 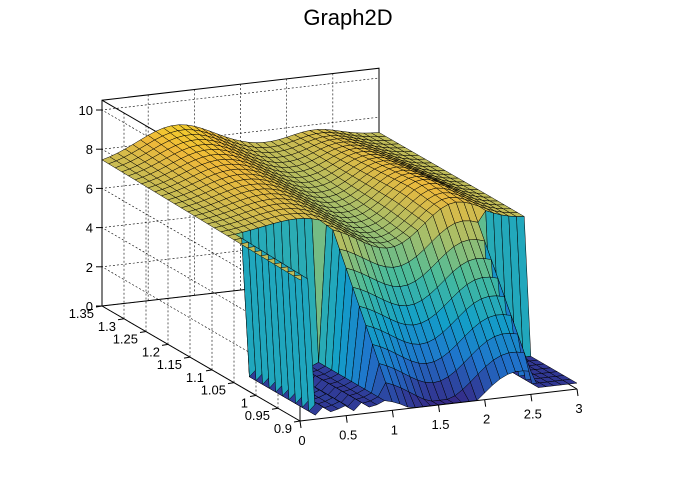 What do you see at coordinates (195, 377) in the screenshot?
I see `y-tick-label: 1.1` at bounding box center [195, 377].